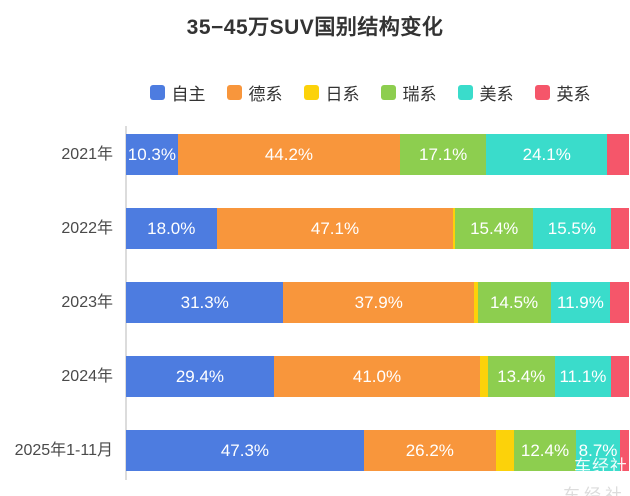 The height and width of the screenshot is (496, 630). I want to click on segment-value-label: 47.3%, so click(245, 450).